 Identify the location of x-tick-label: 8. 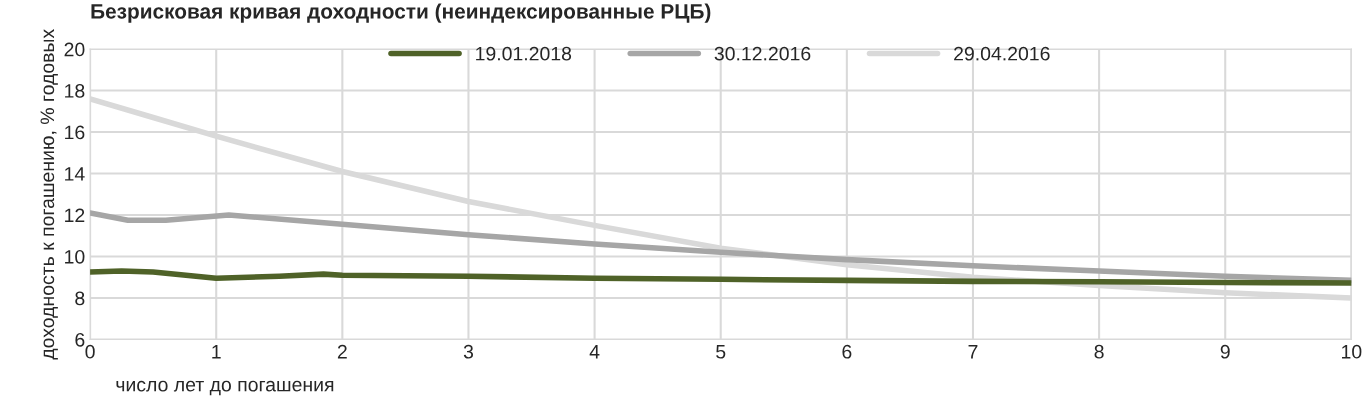
(1099, 351).